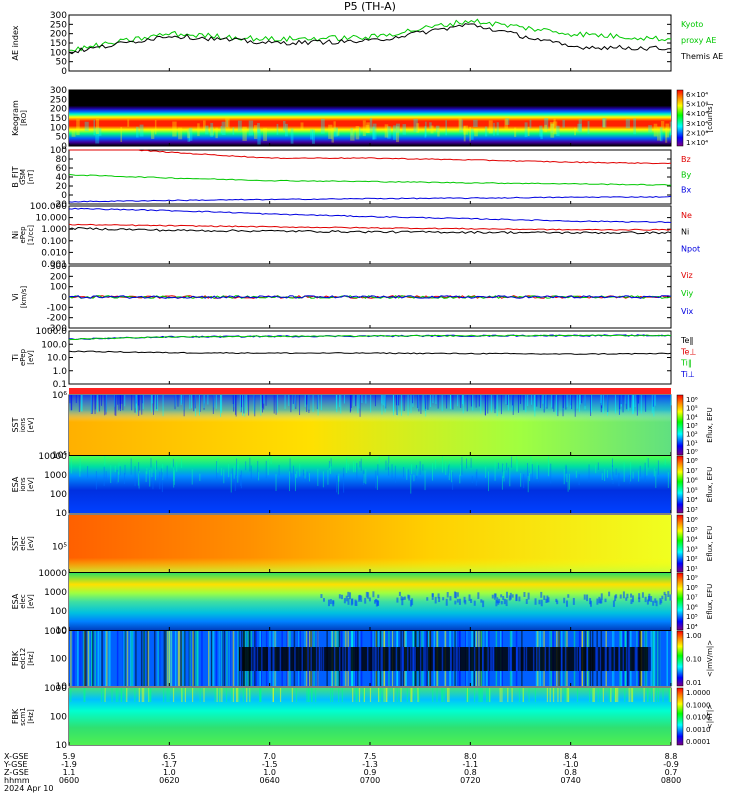 Image resolution: width=750 pixels, height=800 pixels. I want to click on x-tick-label: -1.9, so click(69, 764).